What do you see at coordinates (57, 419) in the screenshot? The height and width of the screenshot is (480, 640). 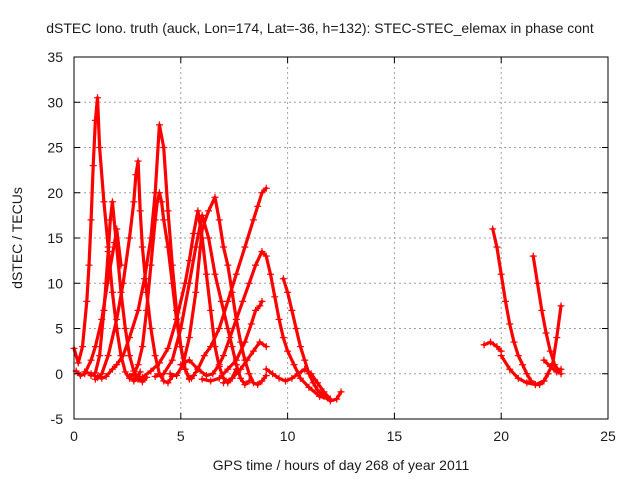 I see `y-tick-label: -5` at bounding box center [57, 419].